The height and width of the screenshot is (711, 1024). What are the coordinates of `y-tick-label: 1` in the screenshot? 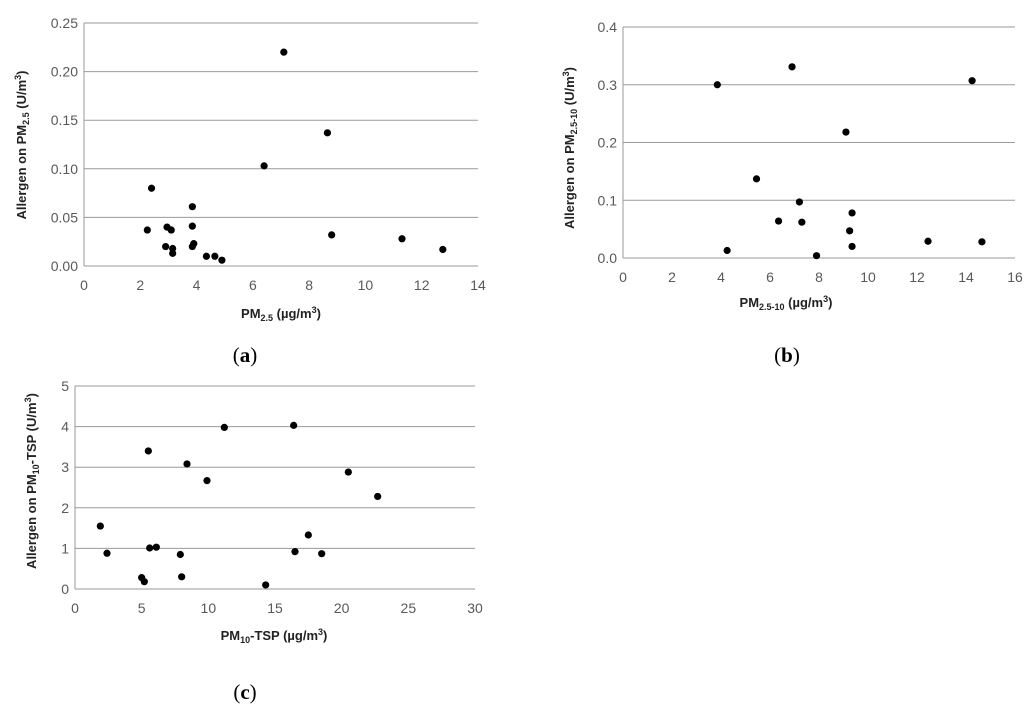 It's located at (65, 548).